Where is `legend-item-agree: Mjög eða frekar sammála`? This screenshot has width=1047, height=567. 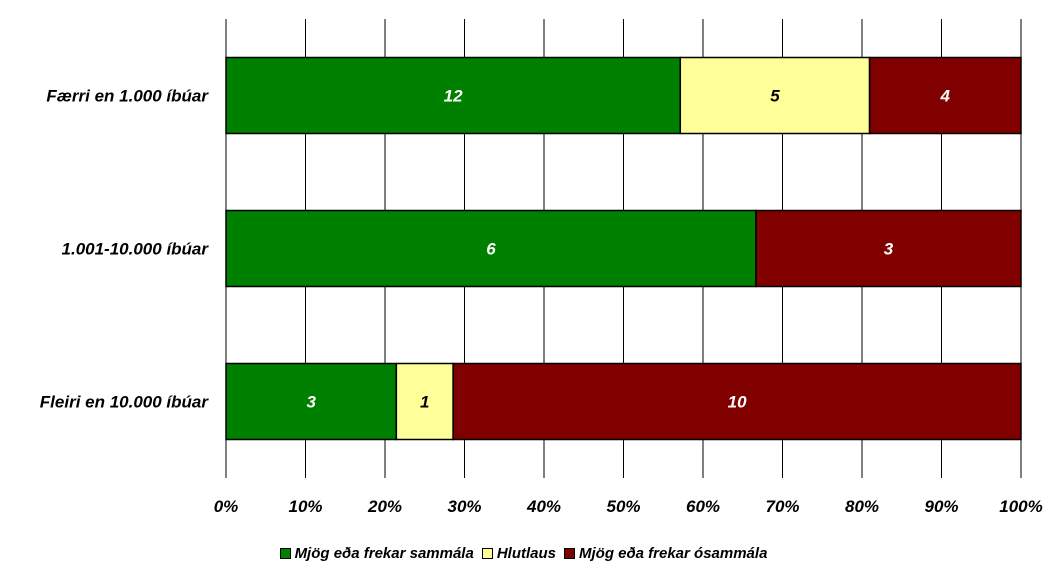
legend-item-agree: Mjög eða frekar sammála is located at coordinates (376, 553).